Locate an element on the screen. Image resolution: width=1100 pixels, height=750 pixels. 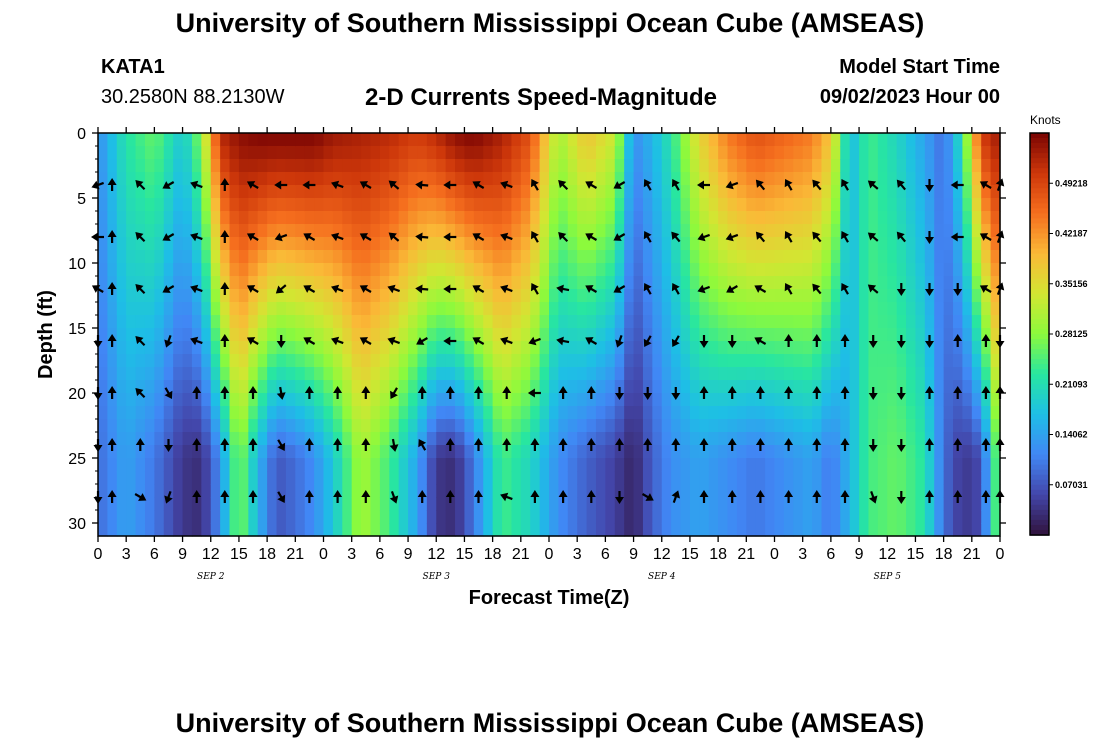
y-axis-title: Depth (ft) is located at coordinates (46, 334).